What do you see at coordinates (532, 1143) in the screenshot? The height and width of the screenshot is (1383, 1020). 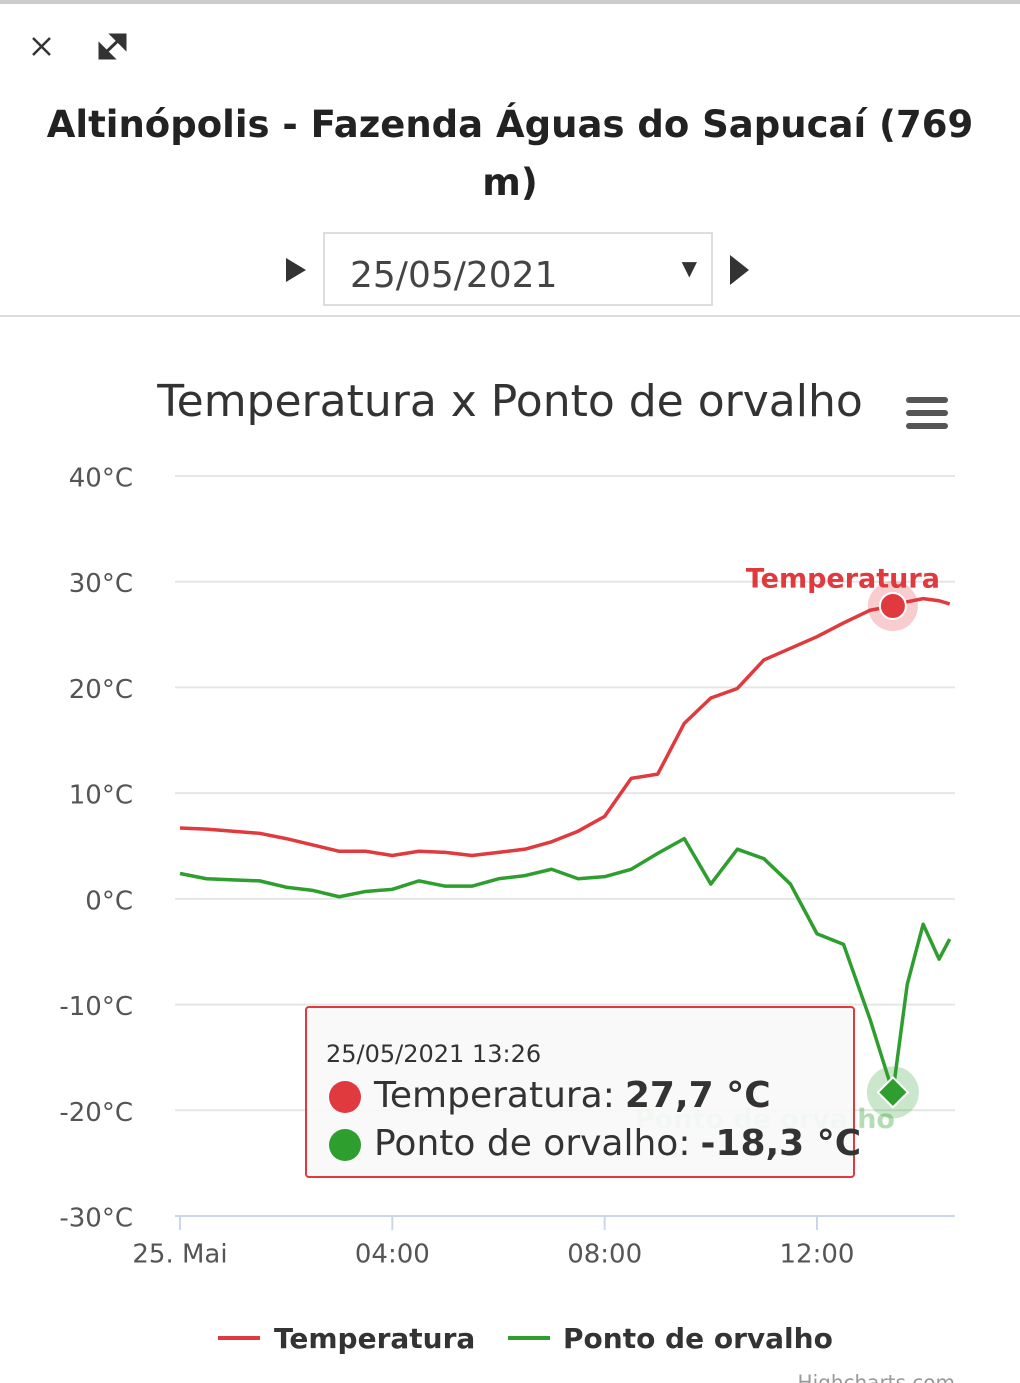 I see `tooltip-name: Ponto de orvalho:` at bounding box center [532, 1143].